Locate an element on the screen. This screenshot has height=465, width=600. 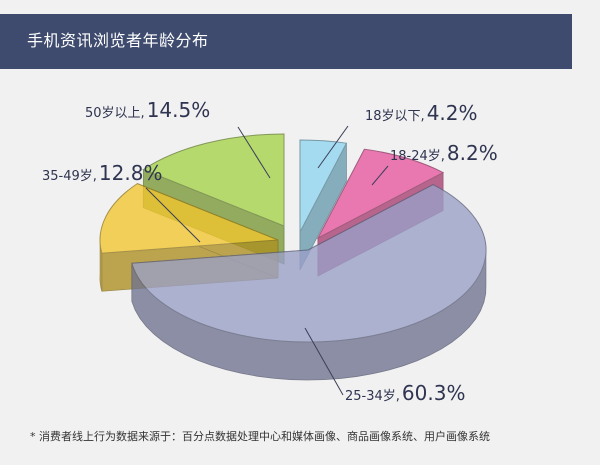
chart-title-bar: 手机资讯浏览者年龄分布 is located at coordinates (286, 41).